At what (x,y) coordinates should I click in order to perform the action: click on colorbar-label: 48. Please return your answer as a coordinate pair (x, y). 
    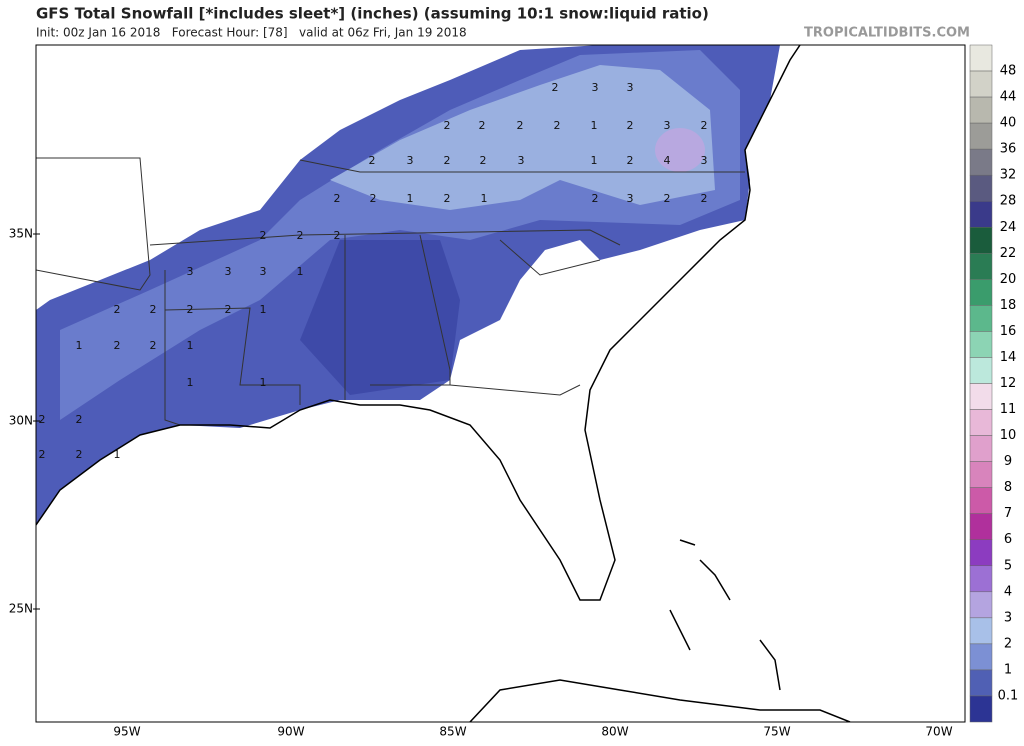
    Looking at the image, I should click on (1008, 71).